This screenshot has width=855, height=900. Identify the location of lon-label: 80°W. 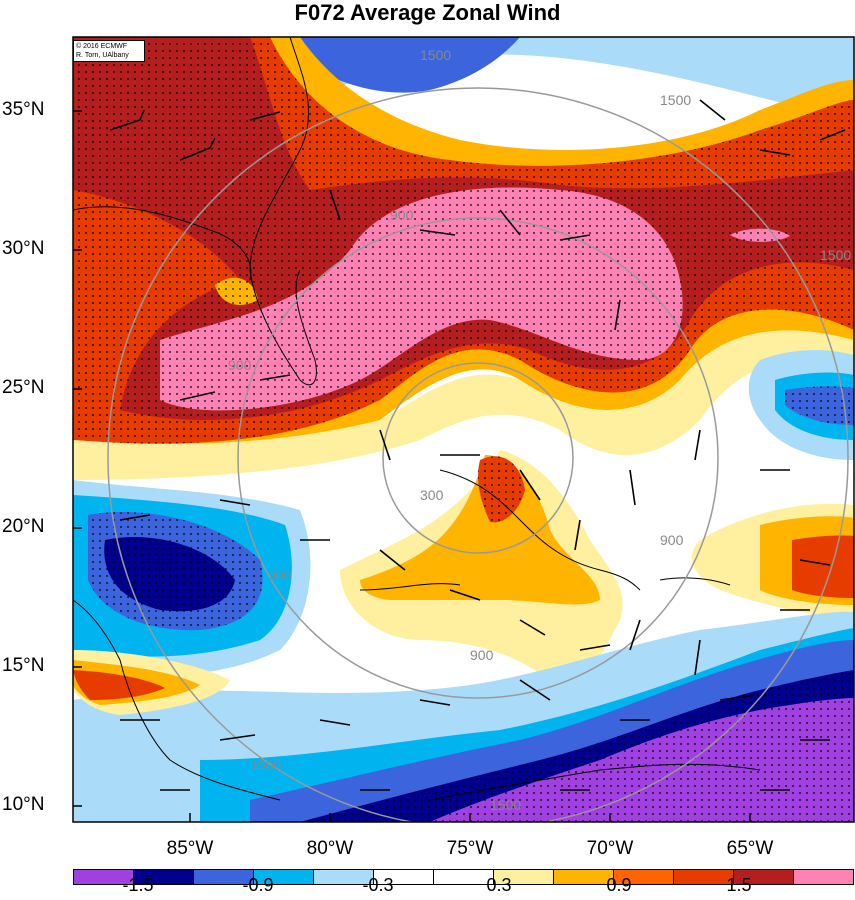
(330, 848).